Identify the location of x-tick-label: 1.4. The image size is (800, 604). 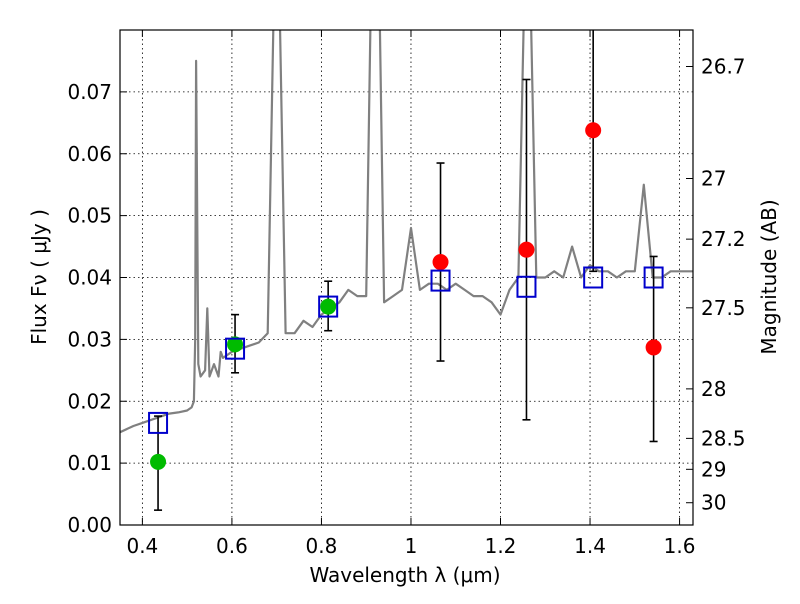
(590, 546).